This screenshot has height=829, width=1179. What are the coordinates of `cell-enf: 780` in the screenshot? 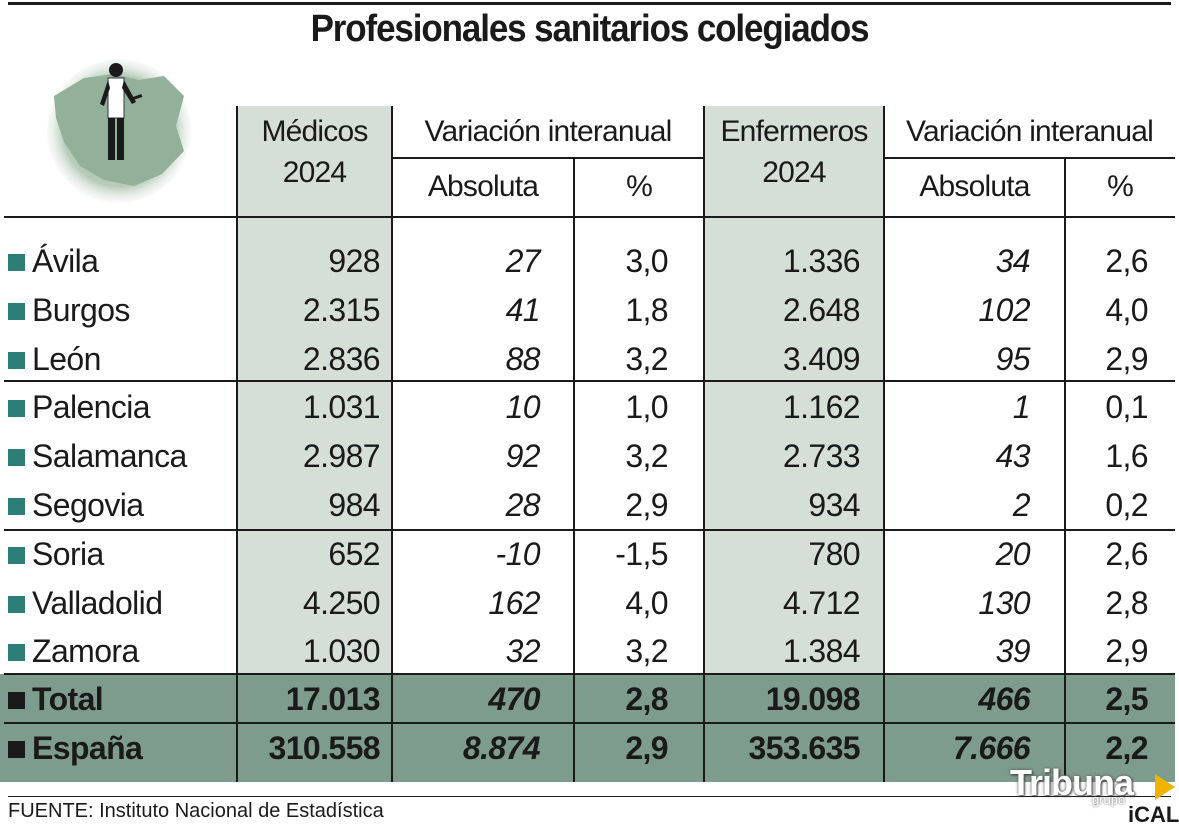 It's located at (834, 553).